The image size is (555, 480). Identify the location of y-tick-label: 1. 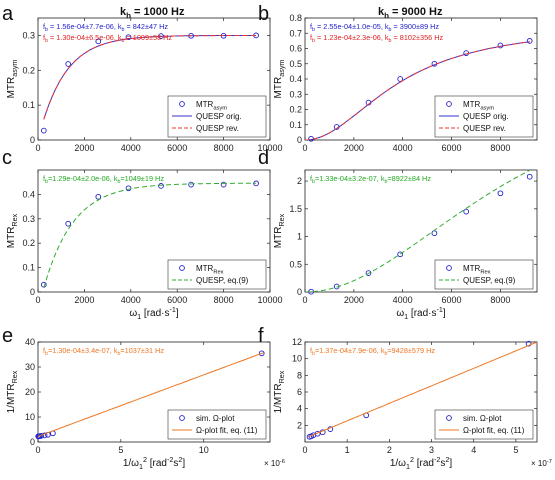
(299, 237).